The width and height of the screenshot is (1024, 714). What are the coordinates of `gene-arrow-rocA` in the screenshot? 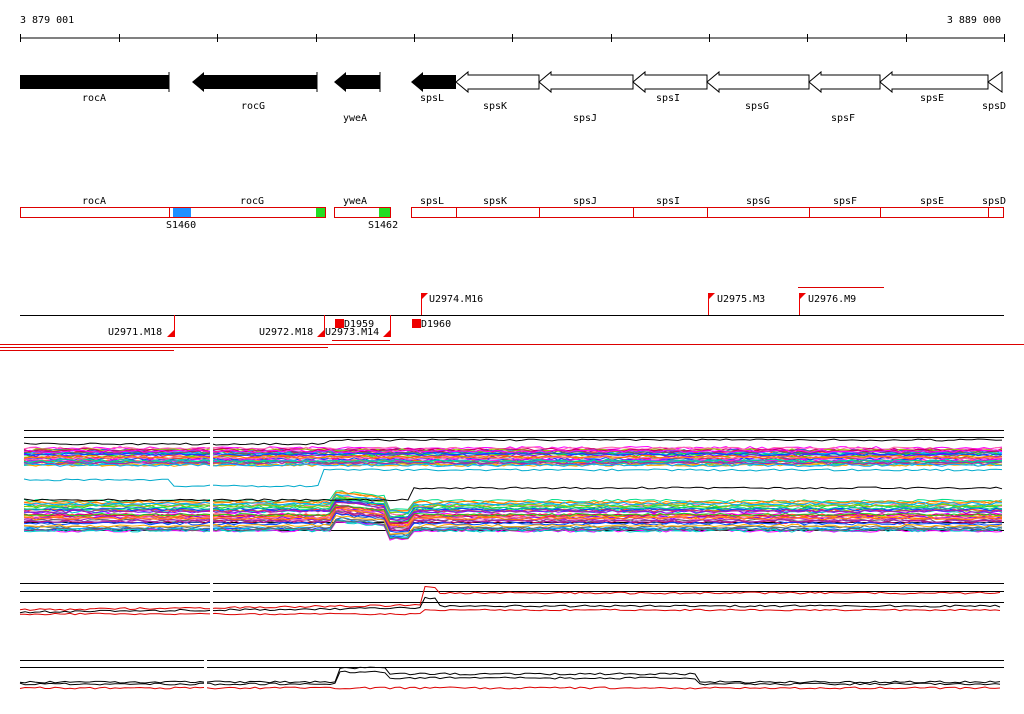 It's located at (94, 82).